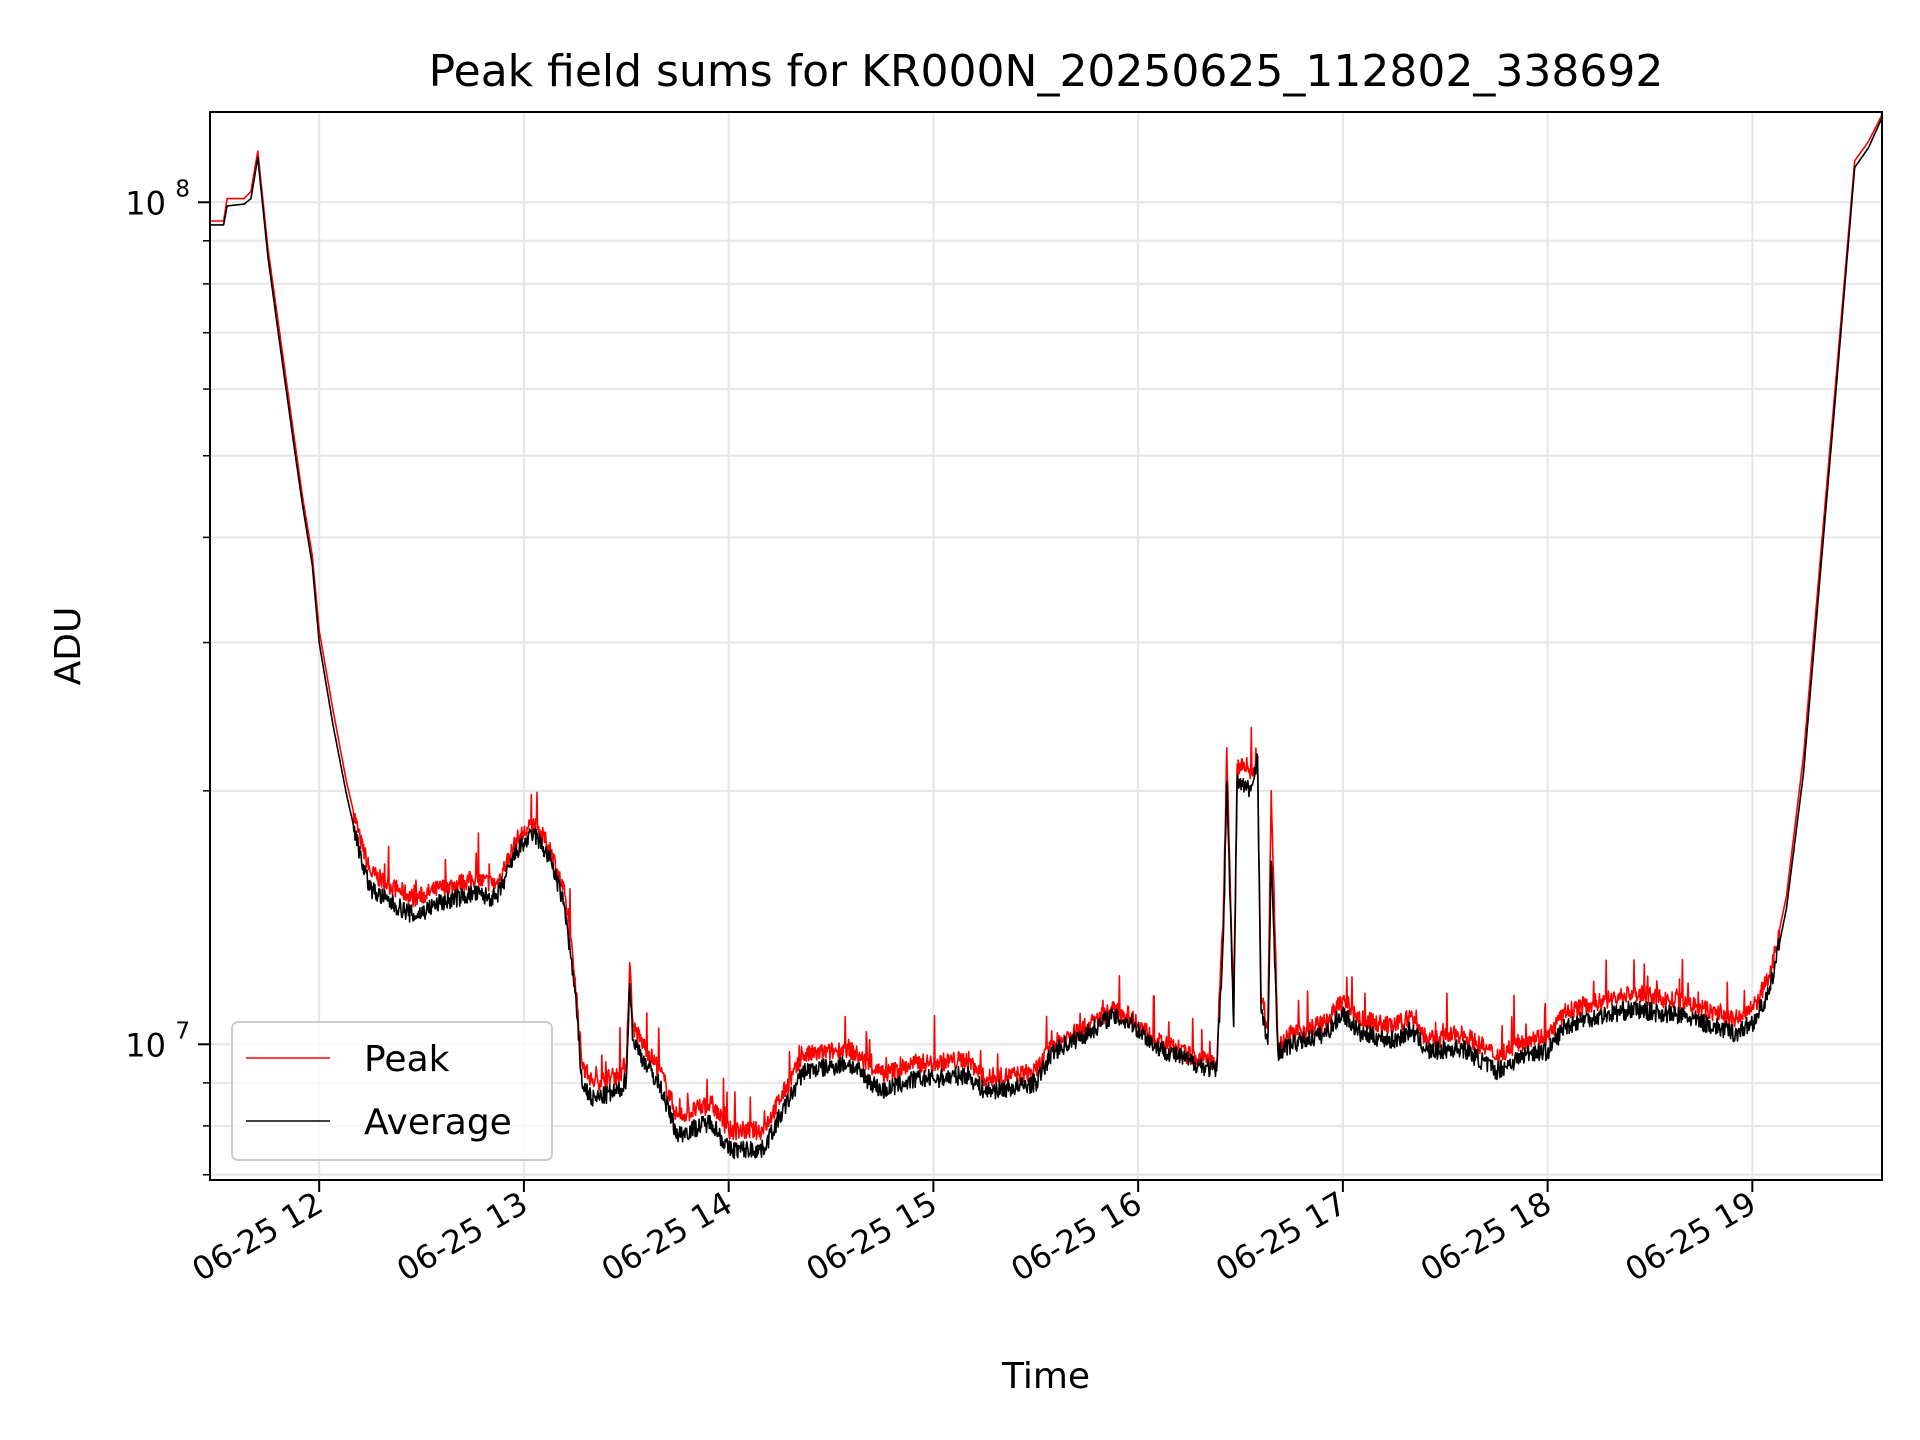 The image size is (1920, 1440). What do you see at coordinates (68, 646) in the screenshot?
I see `y-axis-label: ADU` at bounding box center [68, 646].